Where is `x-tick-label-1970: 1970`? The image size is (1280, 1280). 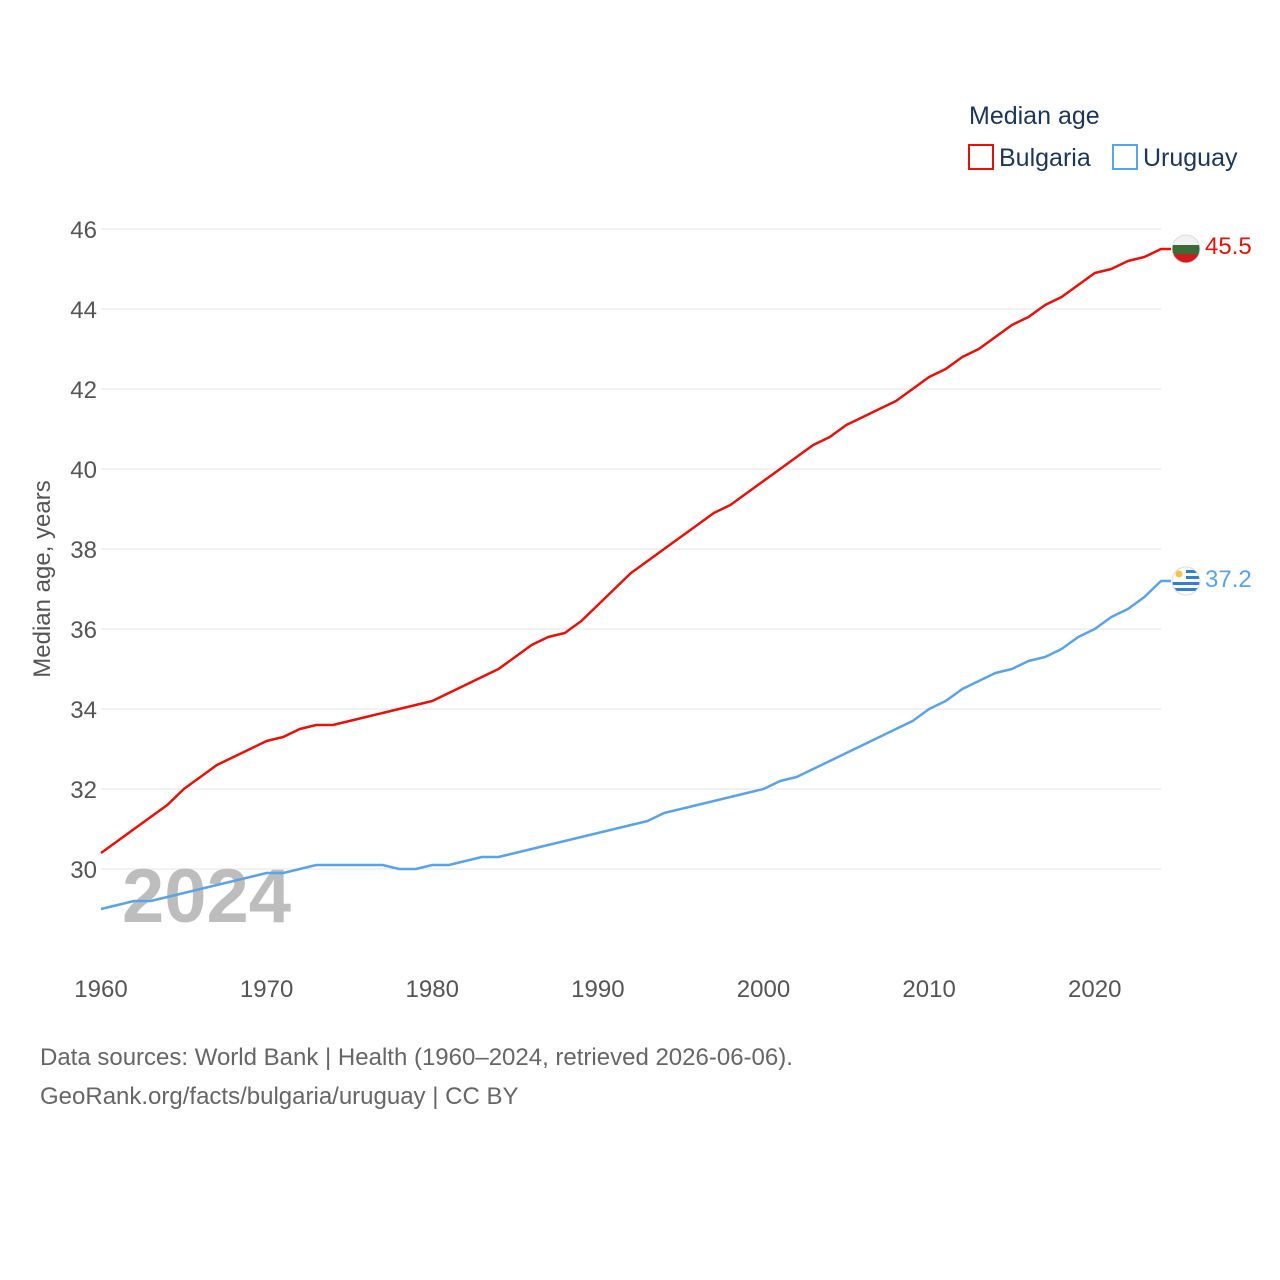
x-tick-label-1970: 1970 is located at coordinates (266, 989).